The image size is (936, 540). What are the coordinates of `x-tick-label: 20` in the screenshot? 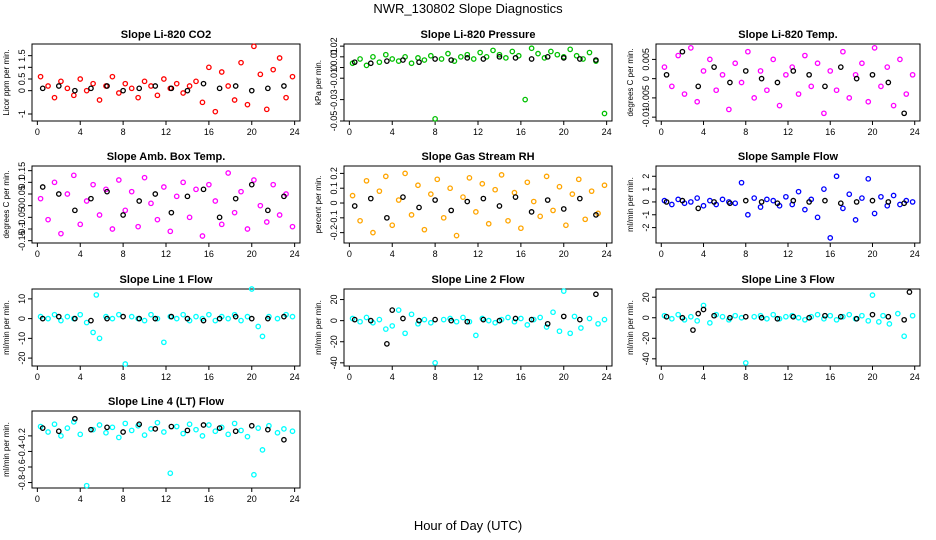 It's located at (252, 254).